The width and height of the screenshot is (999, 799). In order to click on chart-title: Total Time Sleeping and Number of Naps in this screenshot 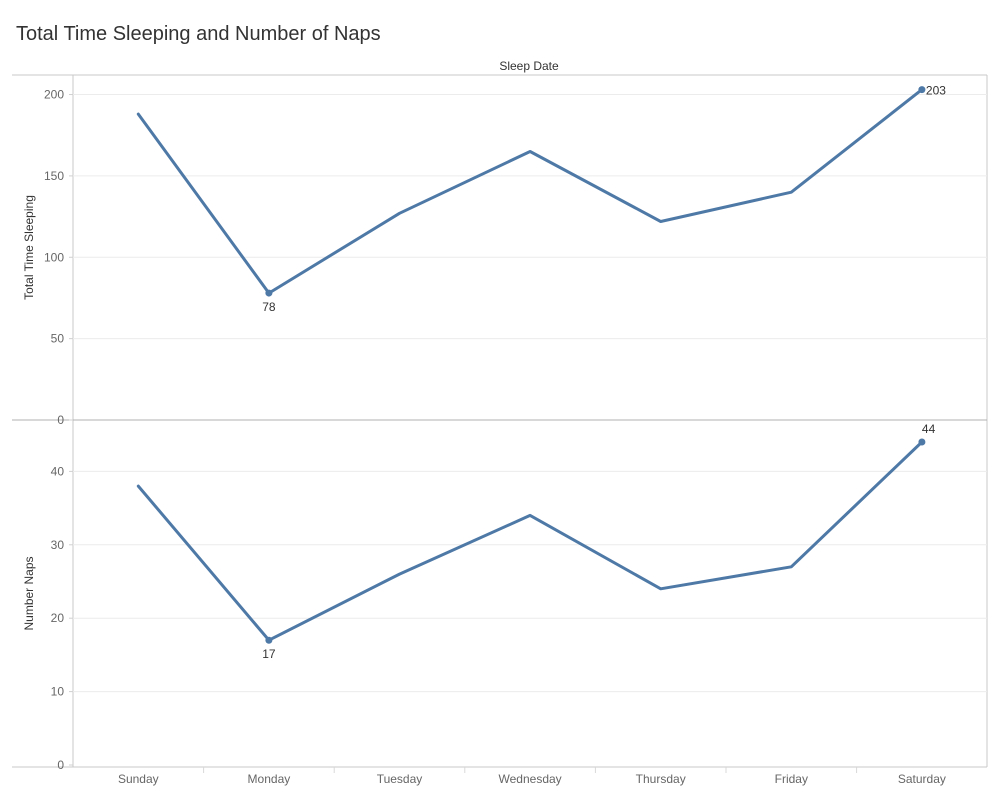, I will do `click(198, 34)`.